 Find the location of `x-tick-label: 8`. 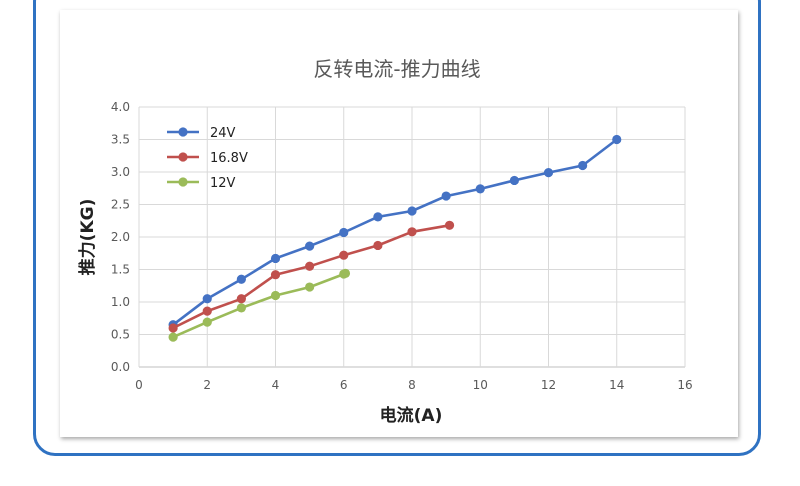

x-tick-label: 8 is located at coordinates (412, 385).